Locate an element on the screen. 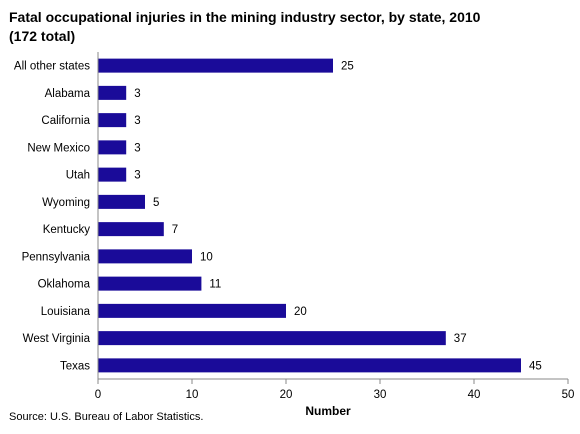 Image resolution: width=580 pixels, height=434 pixels. value-label: 25 is located at coordinates (347, 67).